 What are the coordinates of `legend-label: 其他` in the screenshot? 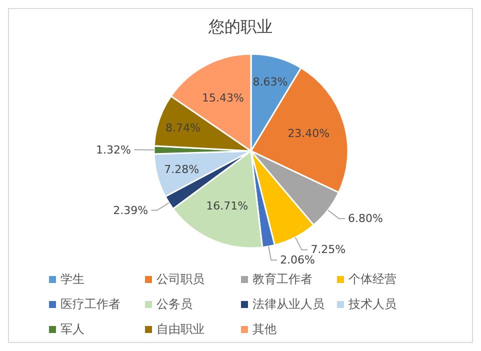 It's located at (264, 329).